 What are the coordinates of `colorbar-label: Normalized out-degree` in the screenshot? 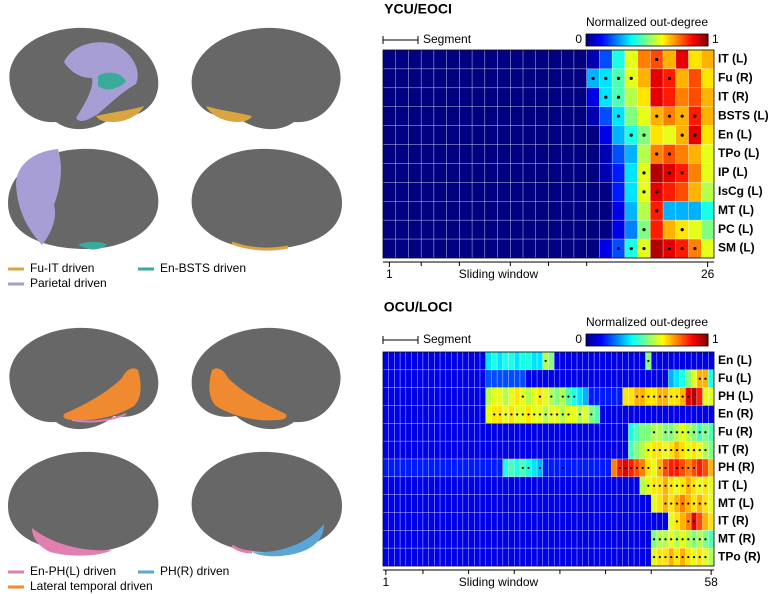 It's located at (647, 322).